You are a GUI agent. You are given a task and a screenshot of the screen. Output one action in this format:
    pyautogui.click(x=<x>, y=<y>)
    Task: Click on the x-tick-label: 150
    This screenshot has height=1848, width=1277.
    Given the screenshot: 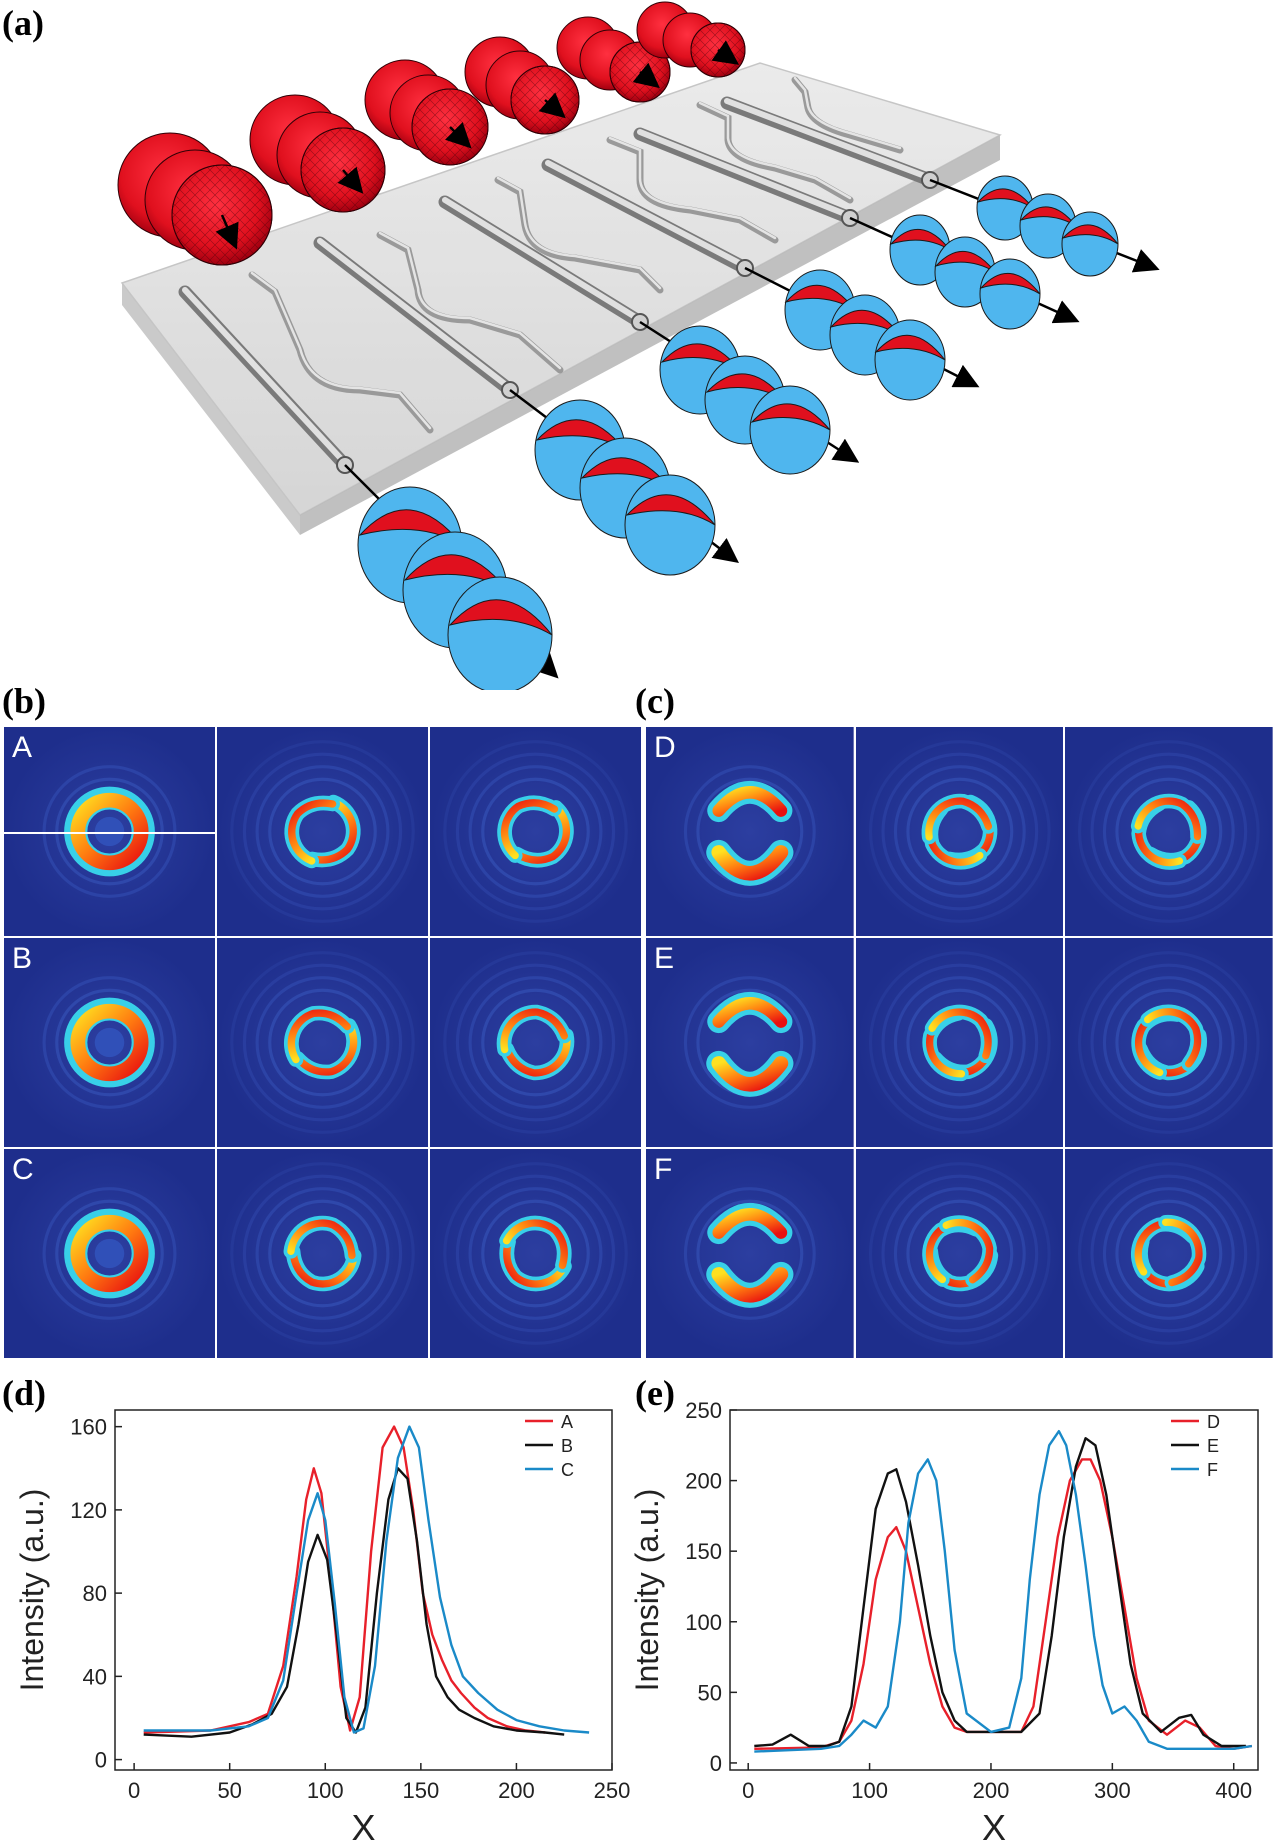 What is the action you would take?
    pyautogui.click(x=420, y=1790)
    